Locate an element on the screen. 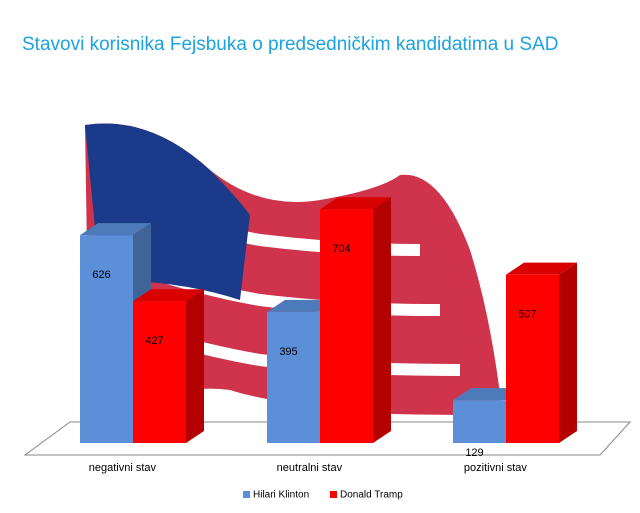 The width and height of the screenshot is (640, 513). value-label: 129 is located at coordinates (474, 453).